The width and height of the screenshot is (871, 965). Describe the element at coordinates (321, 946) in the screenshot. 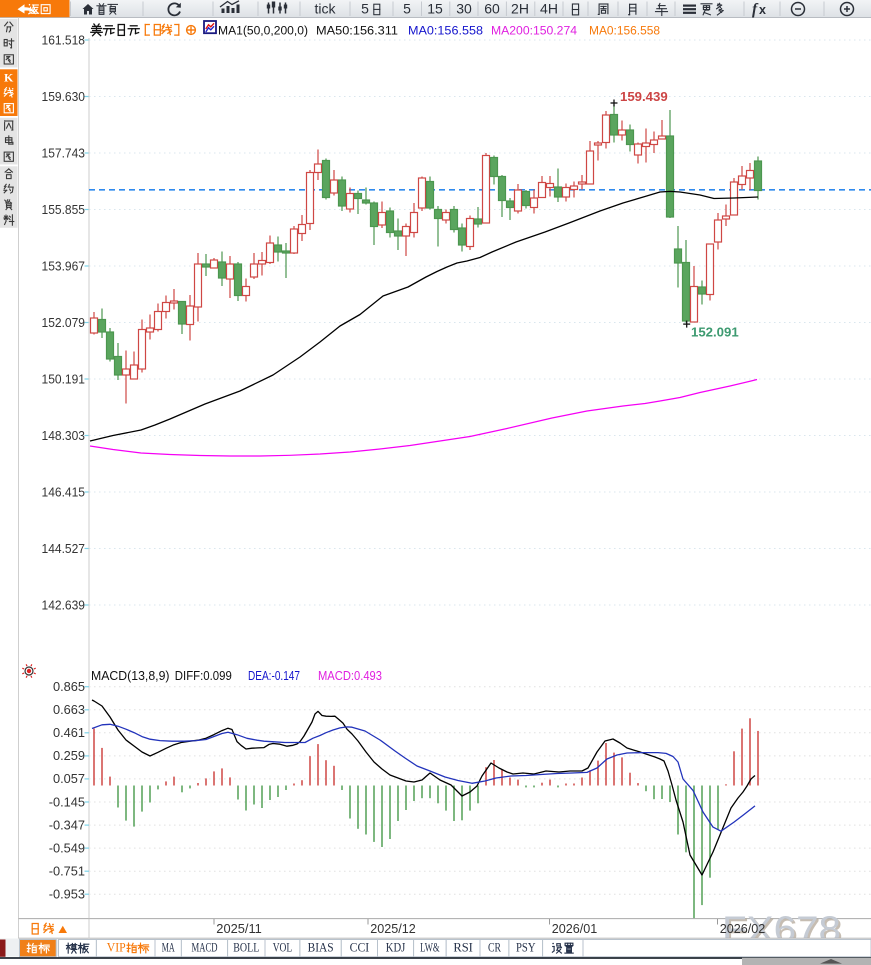

I see `svg-text: BIAS` at that location.